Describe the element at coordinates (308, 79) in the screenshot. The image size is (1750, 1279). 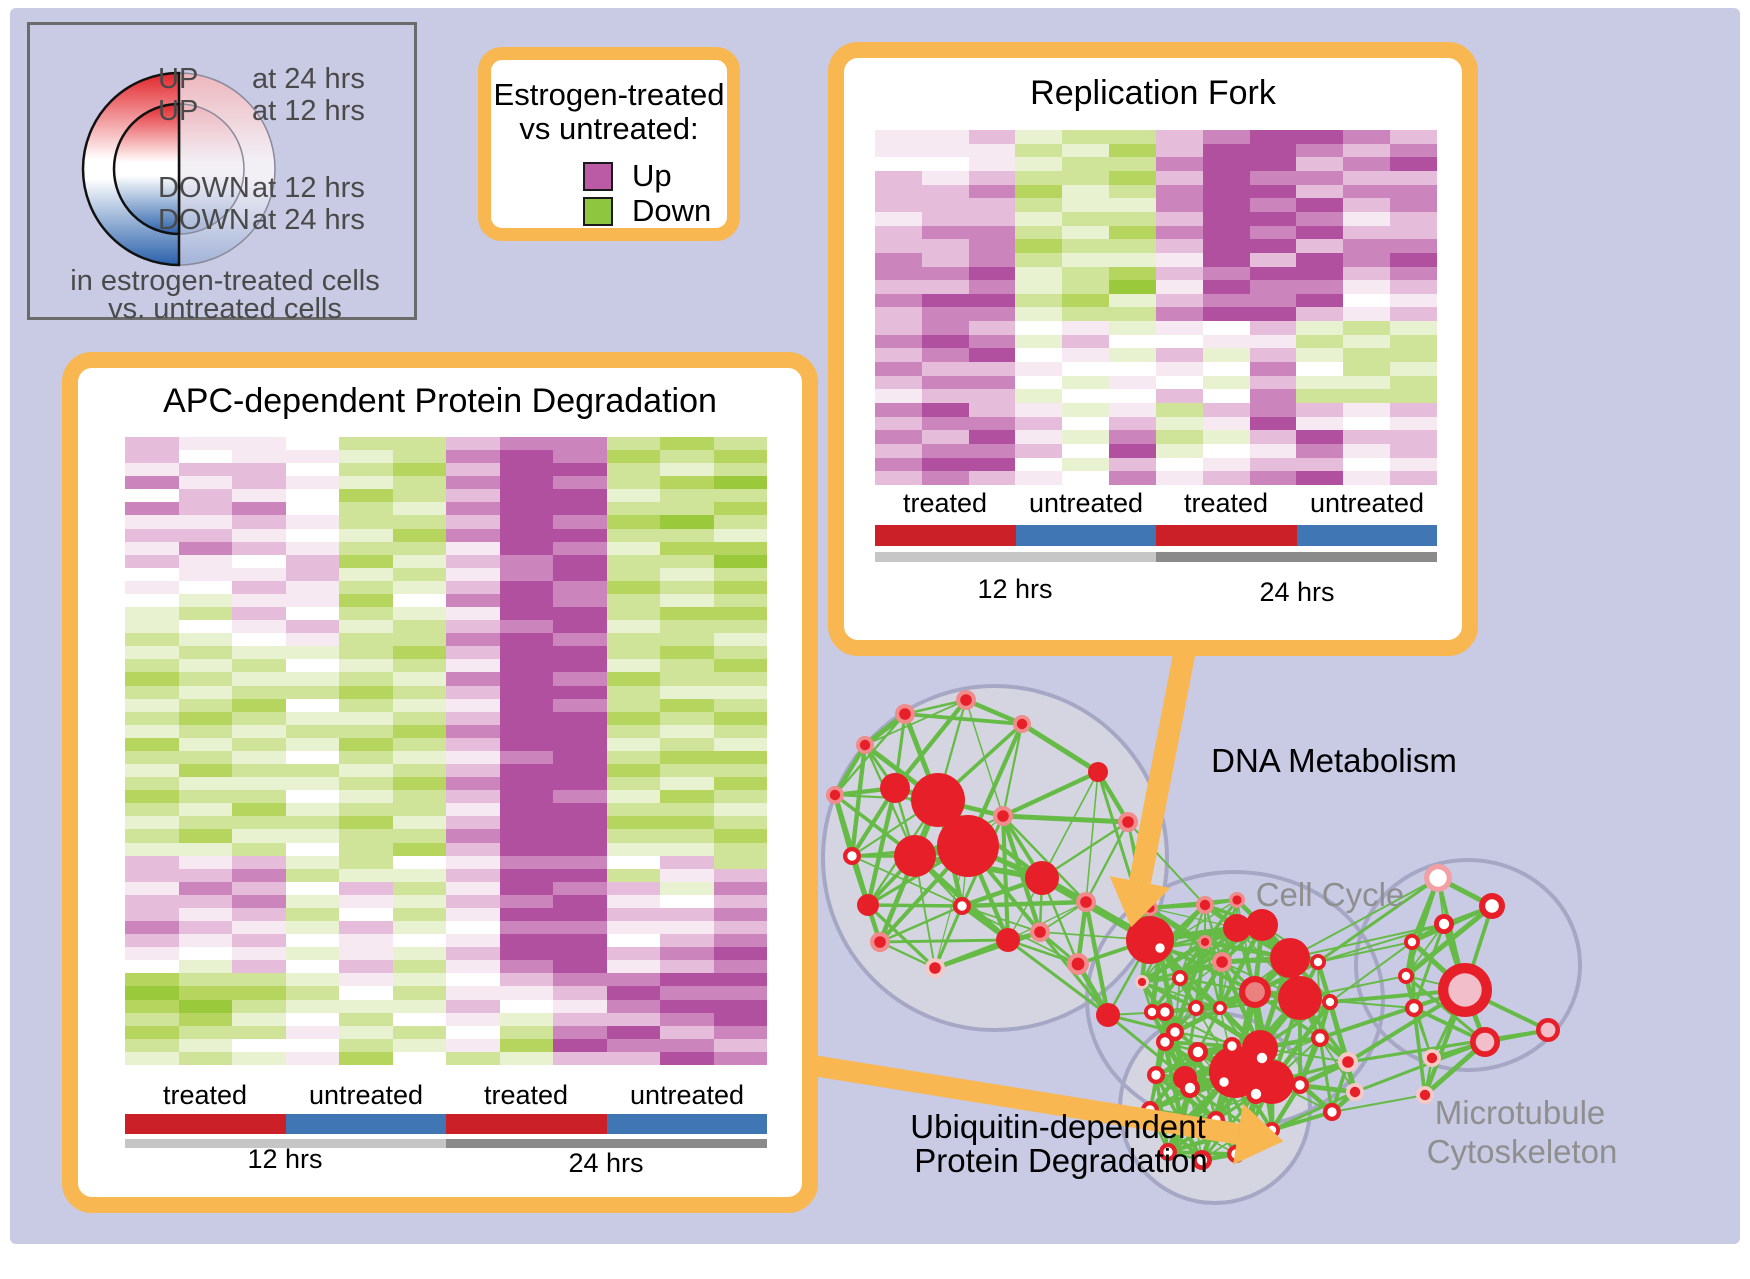
I see `up-24-time: at 24 hrs` at that location.